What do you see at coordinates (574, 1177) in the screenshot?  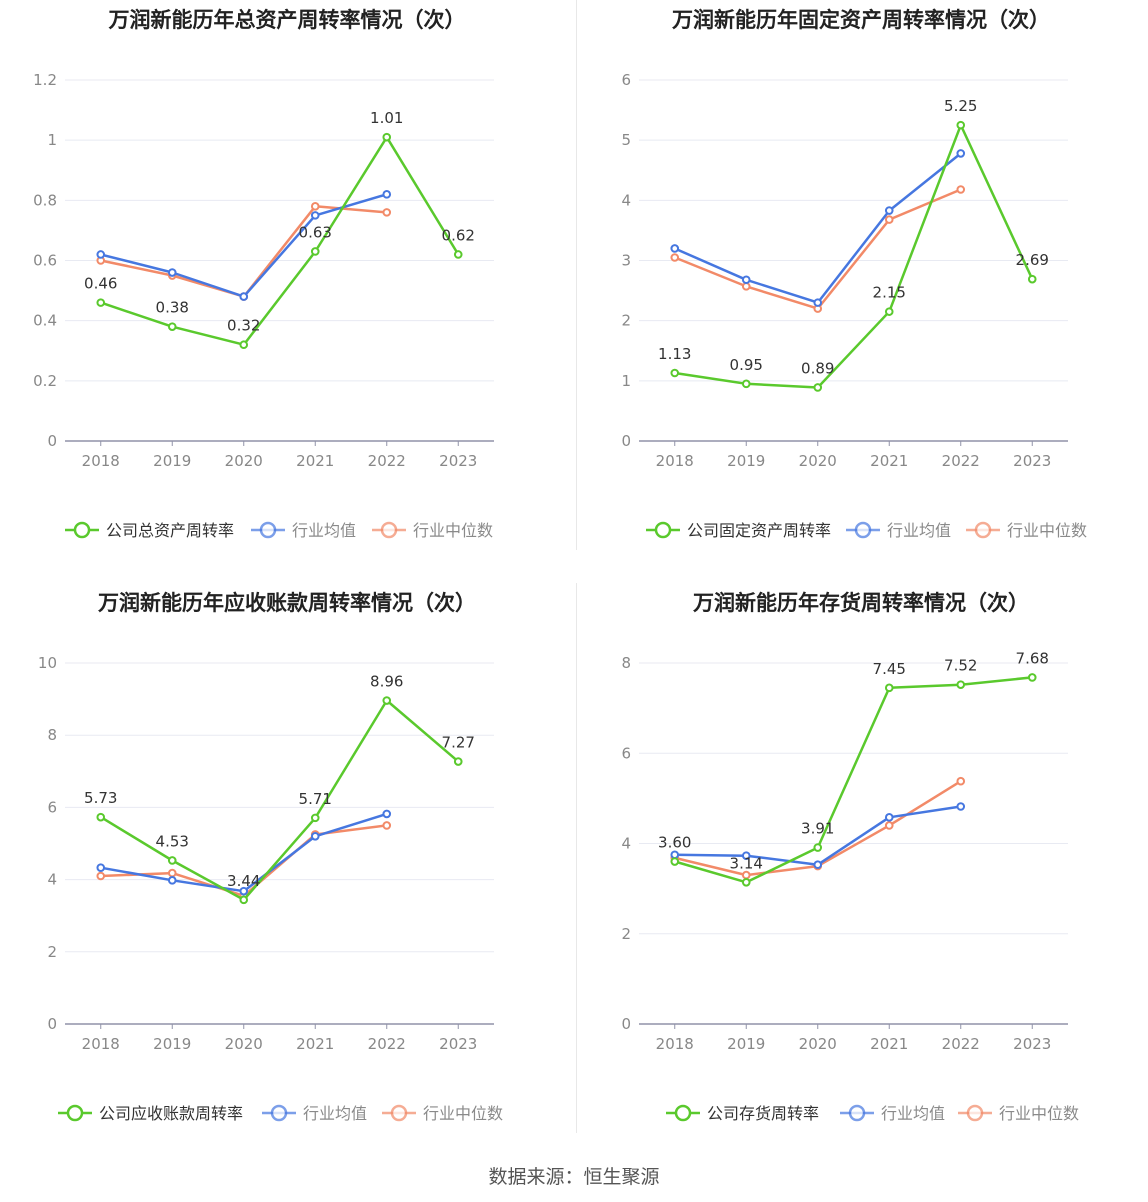 I see `source-text: 数据来源：恒生聚源` at bounding box center [574, 1177].